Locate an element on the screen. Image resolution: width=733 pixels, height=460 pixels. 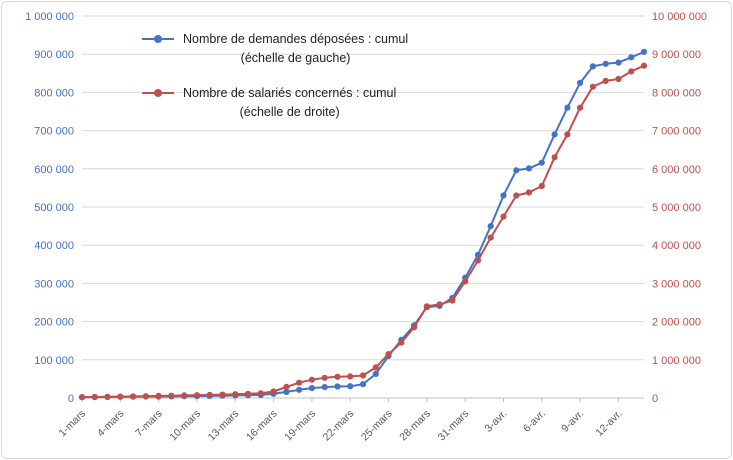
y-axis-label-right: 3 000 000 is located at coordinates (676, 284).